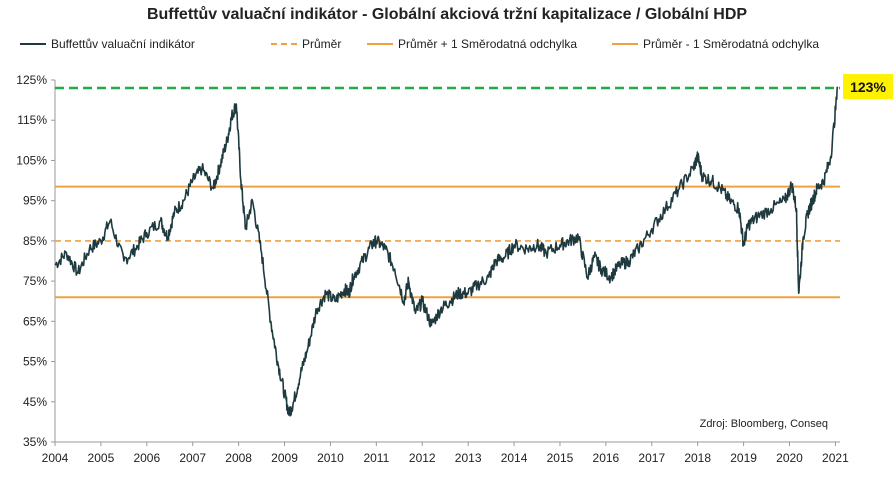 The height and width of the screenshot is (477, 894). I want to click on y-tick-label: 75%, so click(35, 281).